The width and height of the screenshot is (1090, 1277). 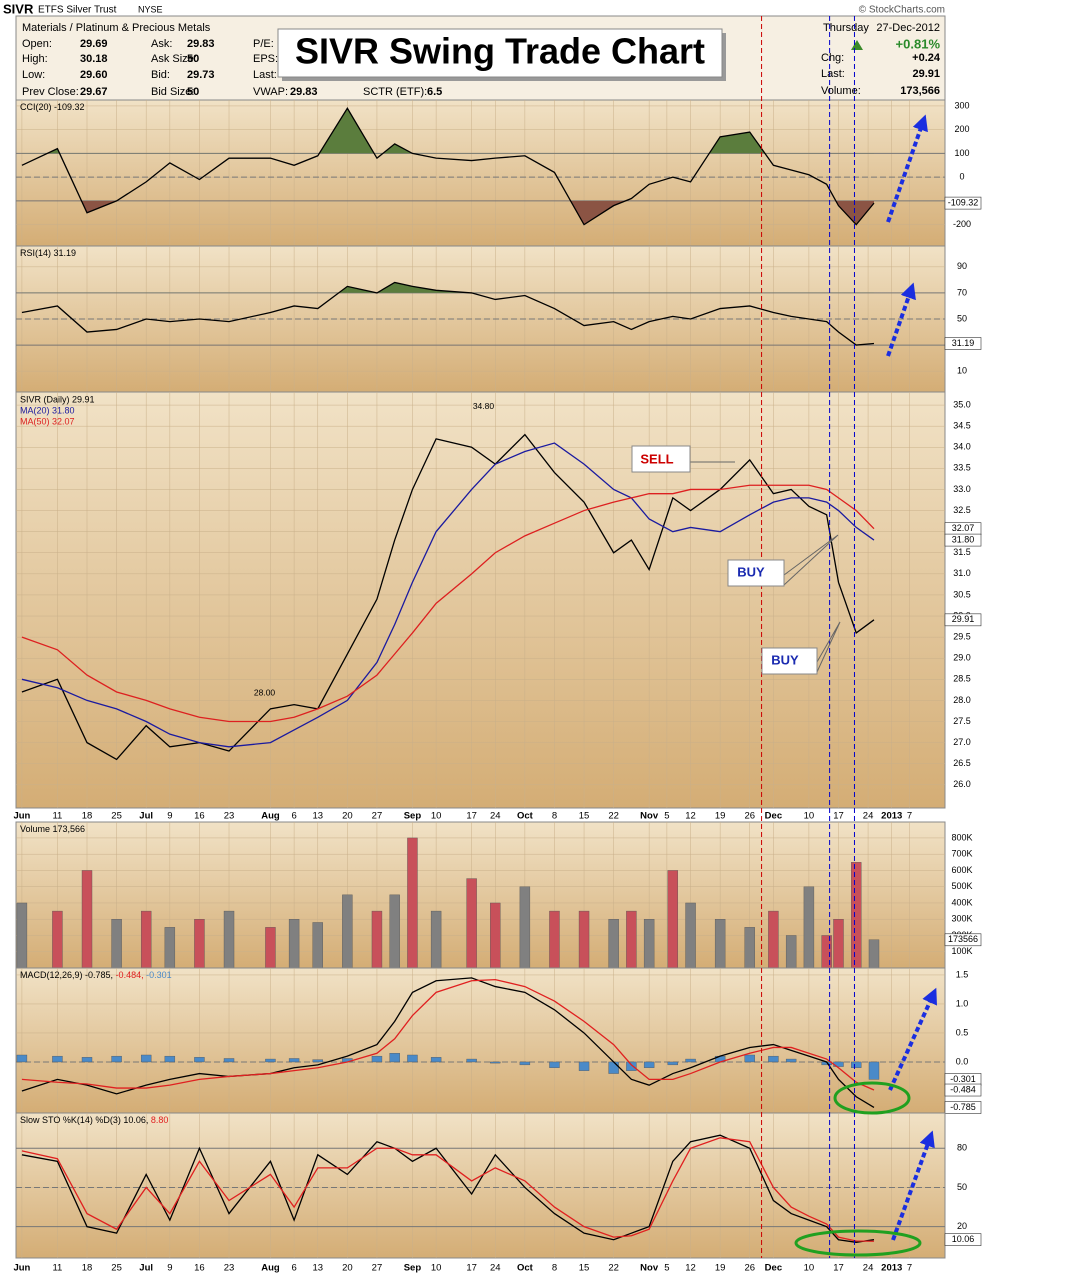 I want to click on x-tick-label: 22, so click(x=613, y=1268).